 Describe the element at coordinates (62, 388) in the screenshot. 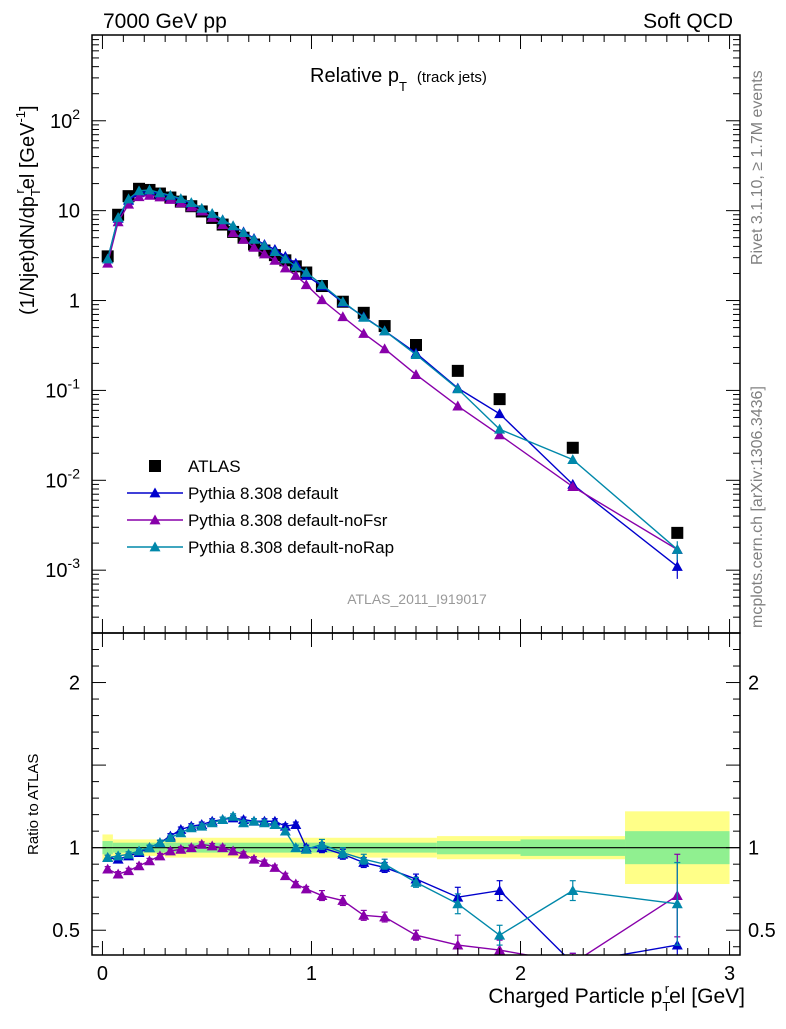

I see `y-tick-label: 10⁻¹` at that location.